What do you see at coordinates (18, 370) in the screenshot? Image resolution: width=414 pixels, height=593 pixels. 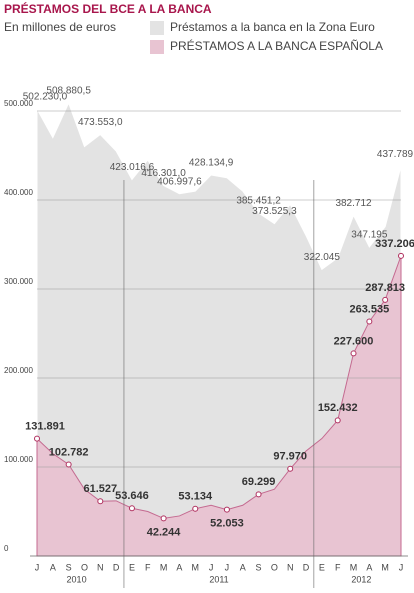 I see `y-tick-label: 200.000` at bounding box center [18, 370].